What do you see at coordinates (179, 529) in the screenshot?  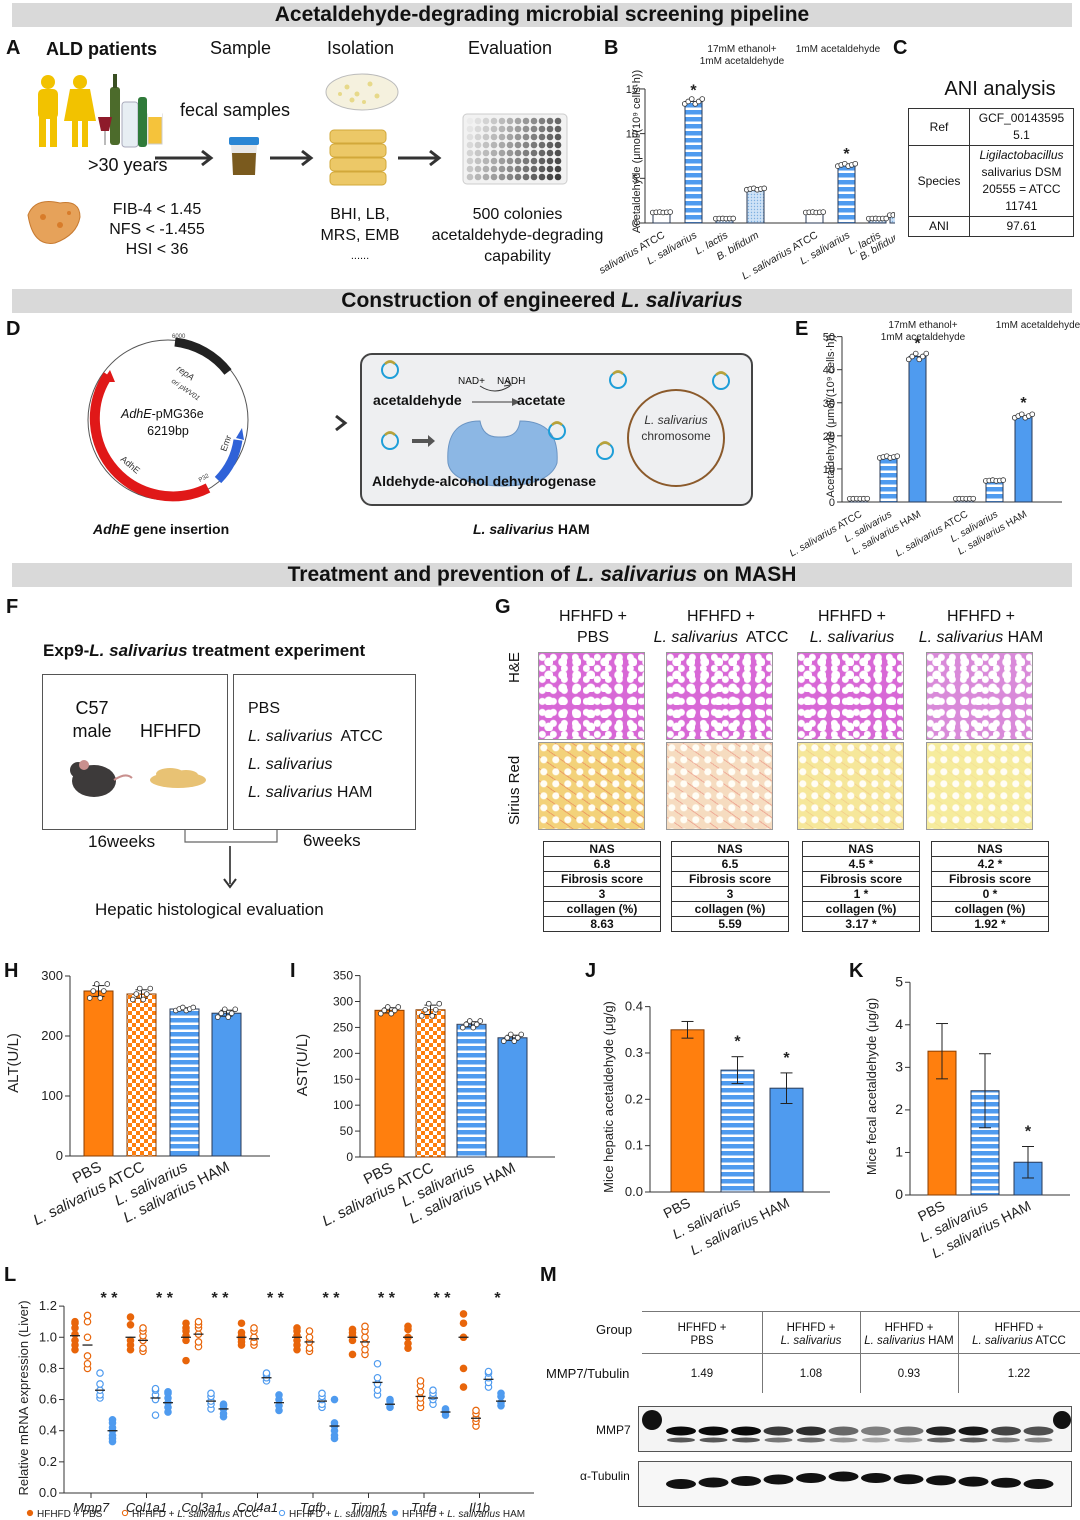 I see `caption-rest: gene insertion` at bounding box center [179, 529].